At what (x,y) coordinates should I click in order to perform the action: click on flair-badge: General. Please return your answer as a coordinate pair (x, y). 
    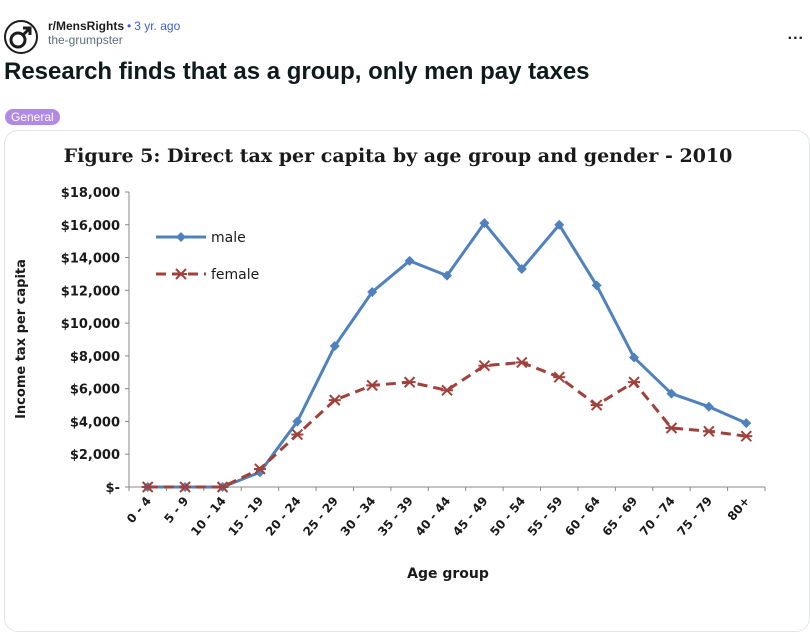
    Looking at the image, I should click on (32, 117).